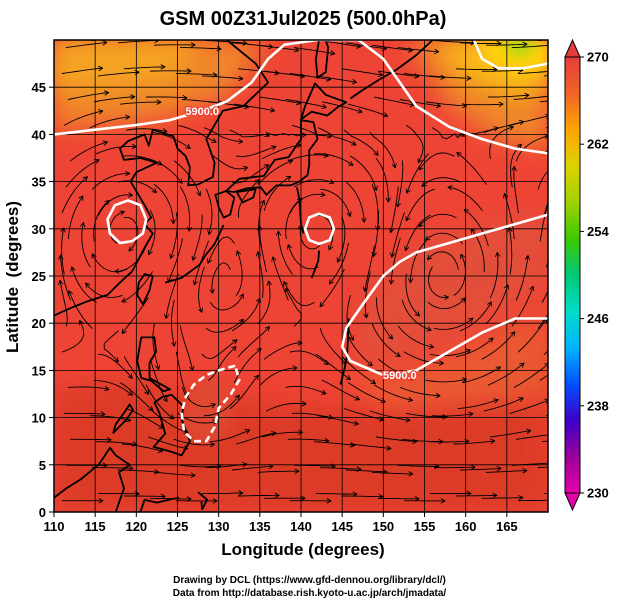 This screenshot has width=619, height=605. I want to click on coast-palawan, so click(123, 418).